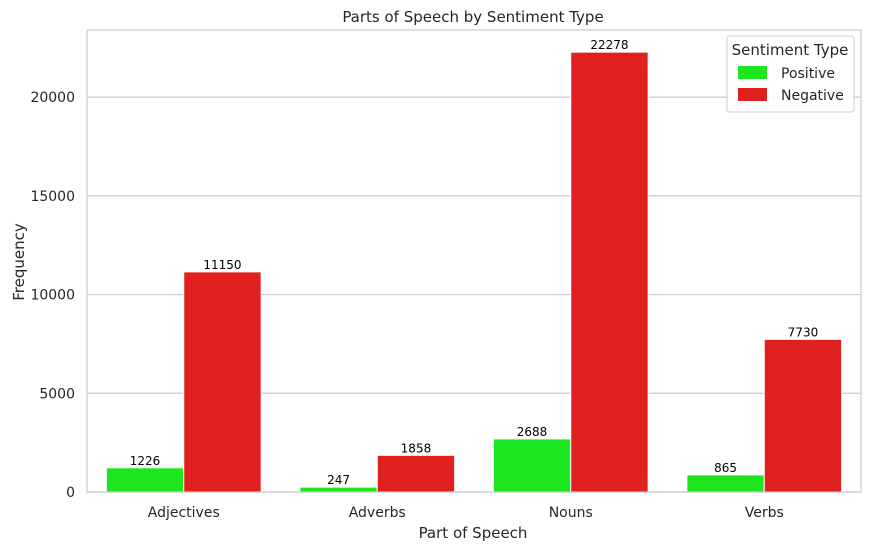  Describe the element at coordinates (571, 513) in the screenshot. I see `x-tick-label: Nouns` at that location.